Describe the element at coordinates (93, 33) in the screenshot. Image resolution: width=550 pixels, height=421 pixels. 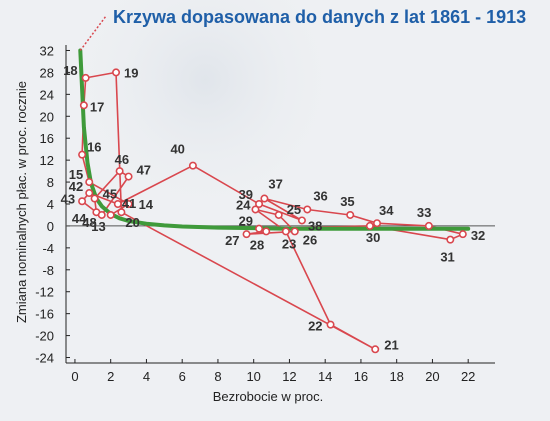
I see `title-connector` at that location.